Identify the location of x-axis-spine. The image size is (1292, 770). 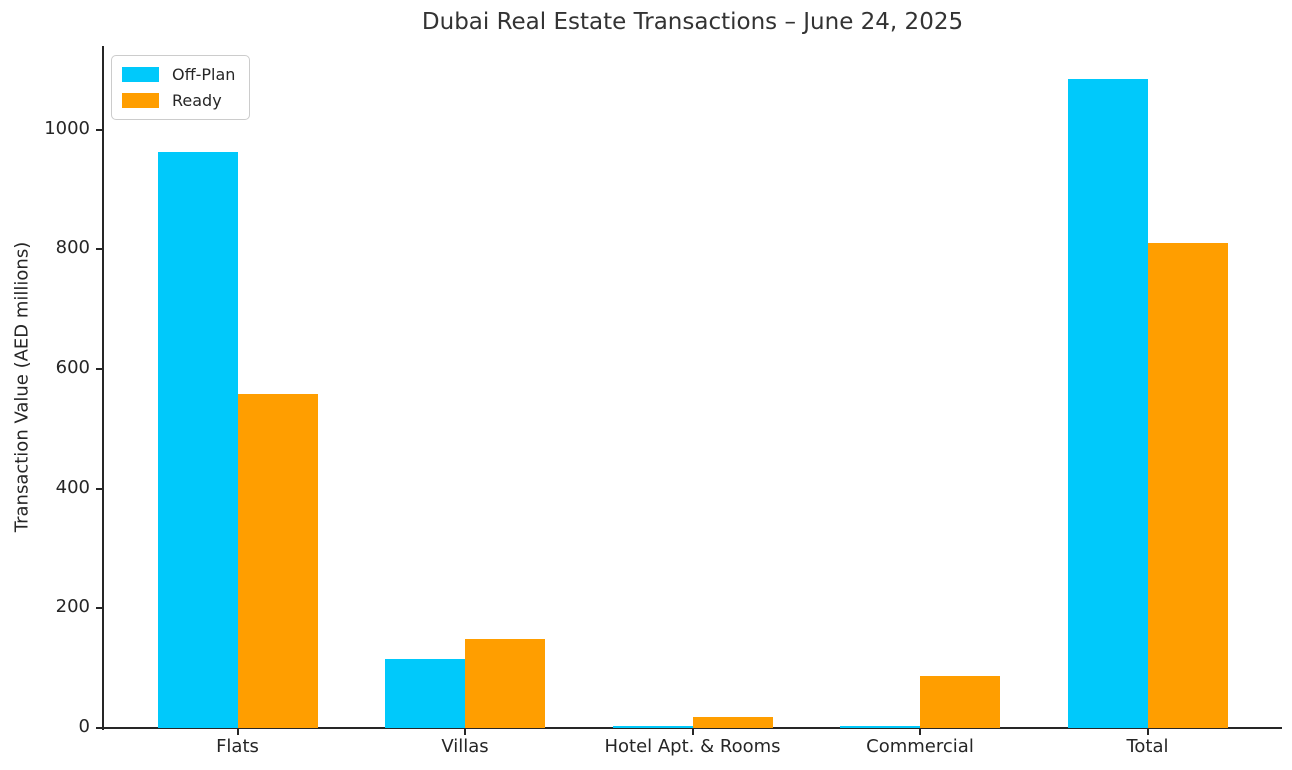
(691, 728).